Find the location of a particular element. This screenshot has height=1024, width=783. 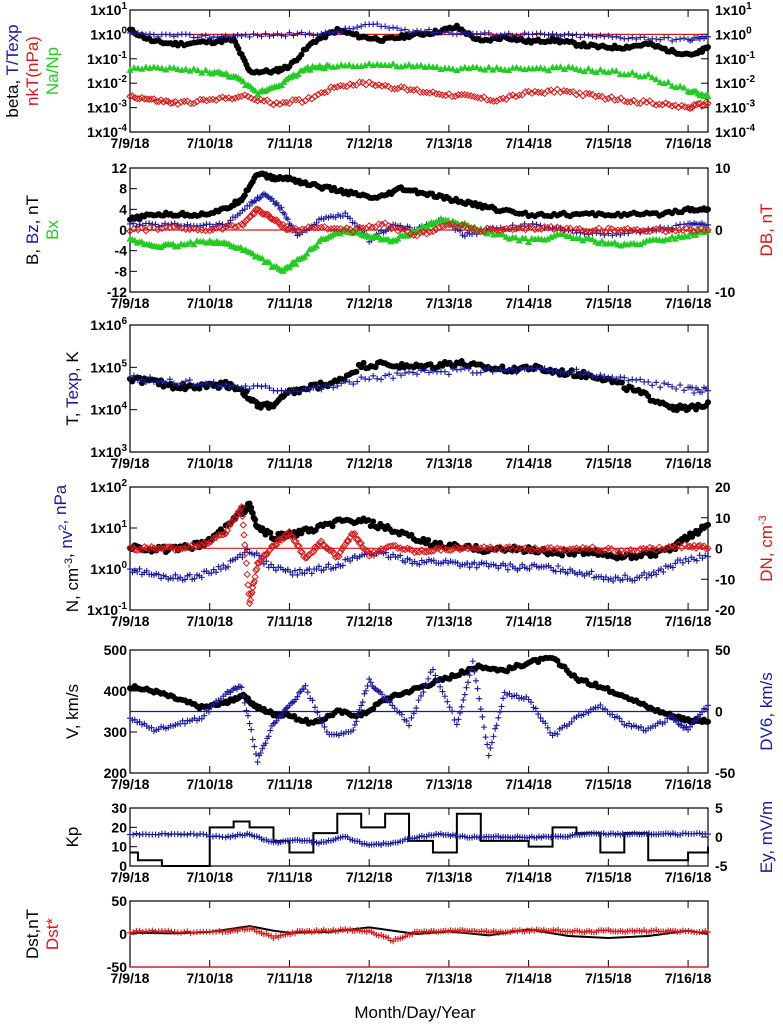

y-tick-label-right: -20 is located at coordinates (725, 610).